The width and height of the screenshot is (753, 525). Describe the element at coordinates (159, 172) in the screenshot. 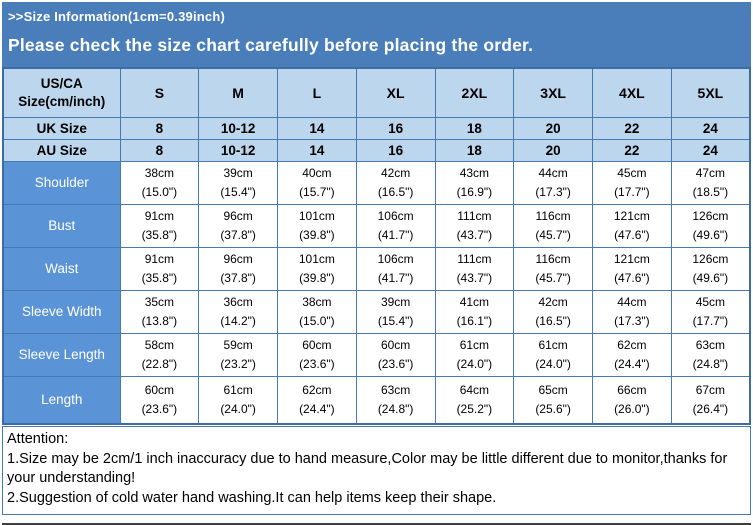

I see `measure-cm: 38cm` at that location.